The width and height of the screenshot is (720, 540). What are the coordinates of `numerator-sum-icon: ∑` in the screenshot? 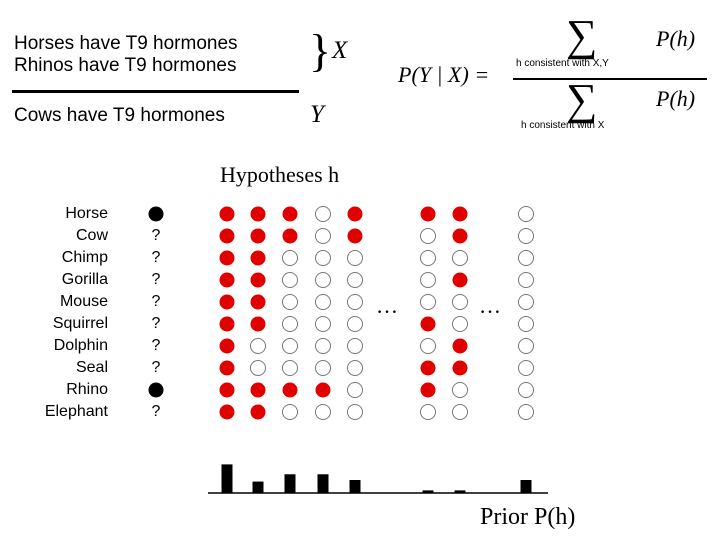 It's located at (582, 35).